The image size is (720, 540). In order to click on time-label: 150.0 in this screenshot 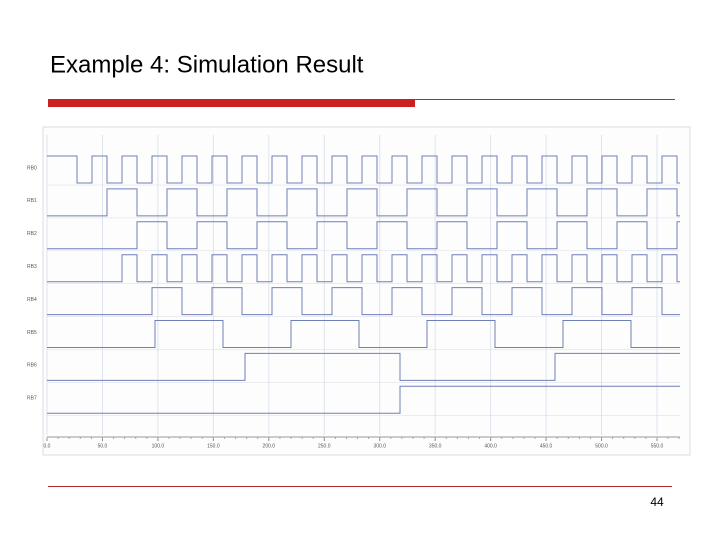, I will do `click(213, 446)`.